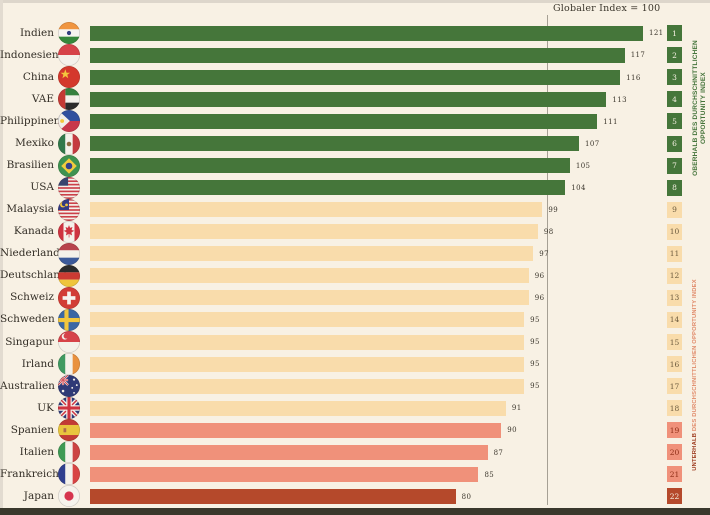  Describe the element at coordinates (32, 429) in the screenshot. I see `country-label: Spanien` at that location.